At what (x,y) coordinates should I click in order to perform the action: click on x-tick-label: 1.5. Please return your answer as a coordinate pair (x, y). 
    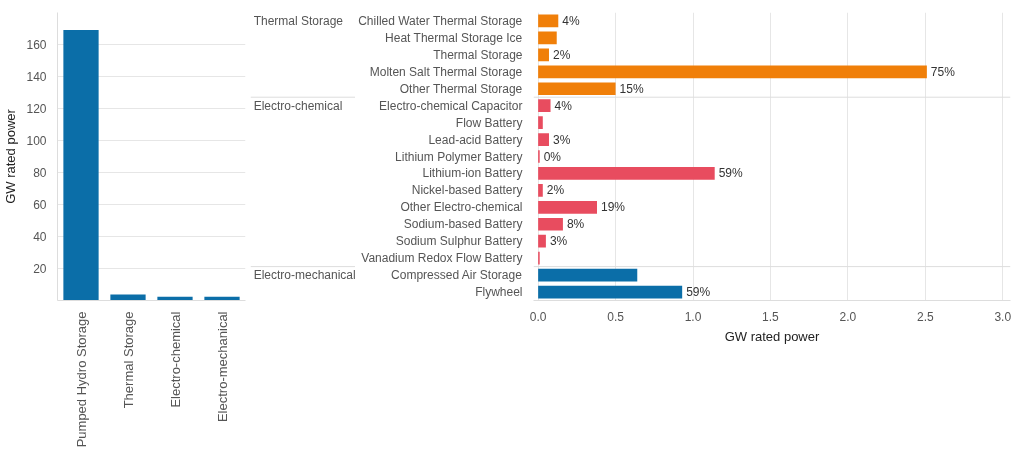
    Looking at the image, I should click on (771, 316).